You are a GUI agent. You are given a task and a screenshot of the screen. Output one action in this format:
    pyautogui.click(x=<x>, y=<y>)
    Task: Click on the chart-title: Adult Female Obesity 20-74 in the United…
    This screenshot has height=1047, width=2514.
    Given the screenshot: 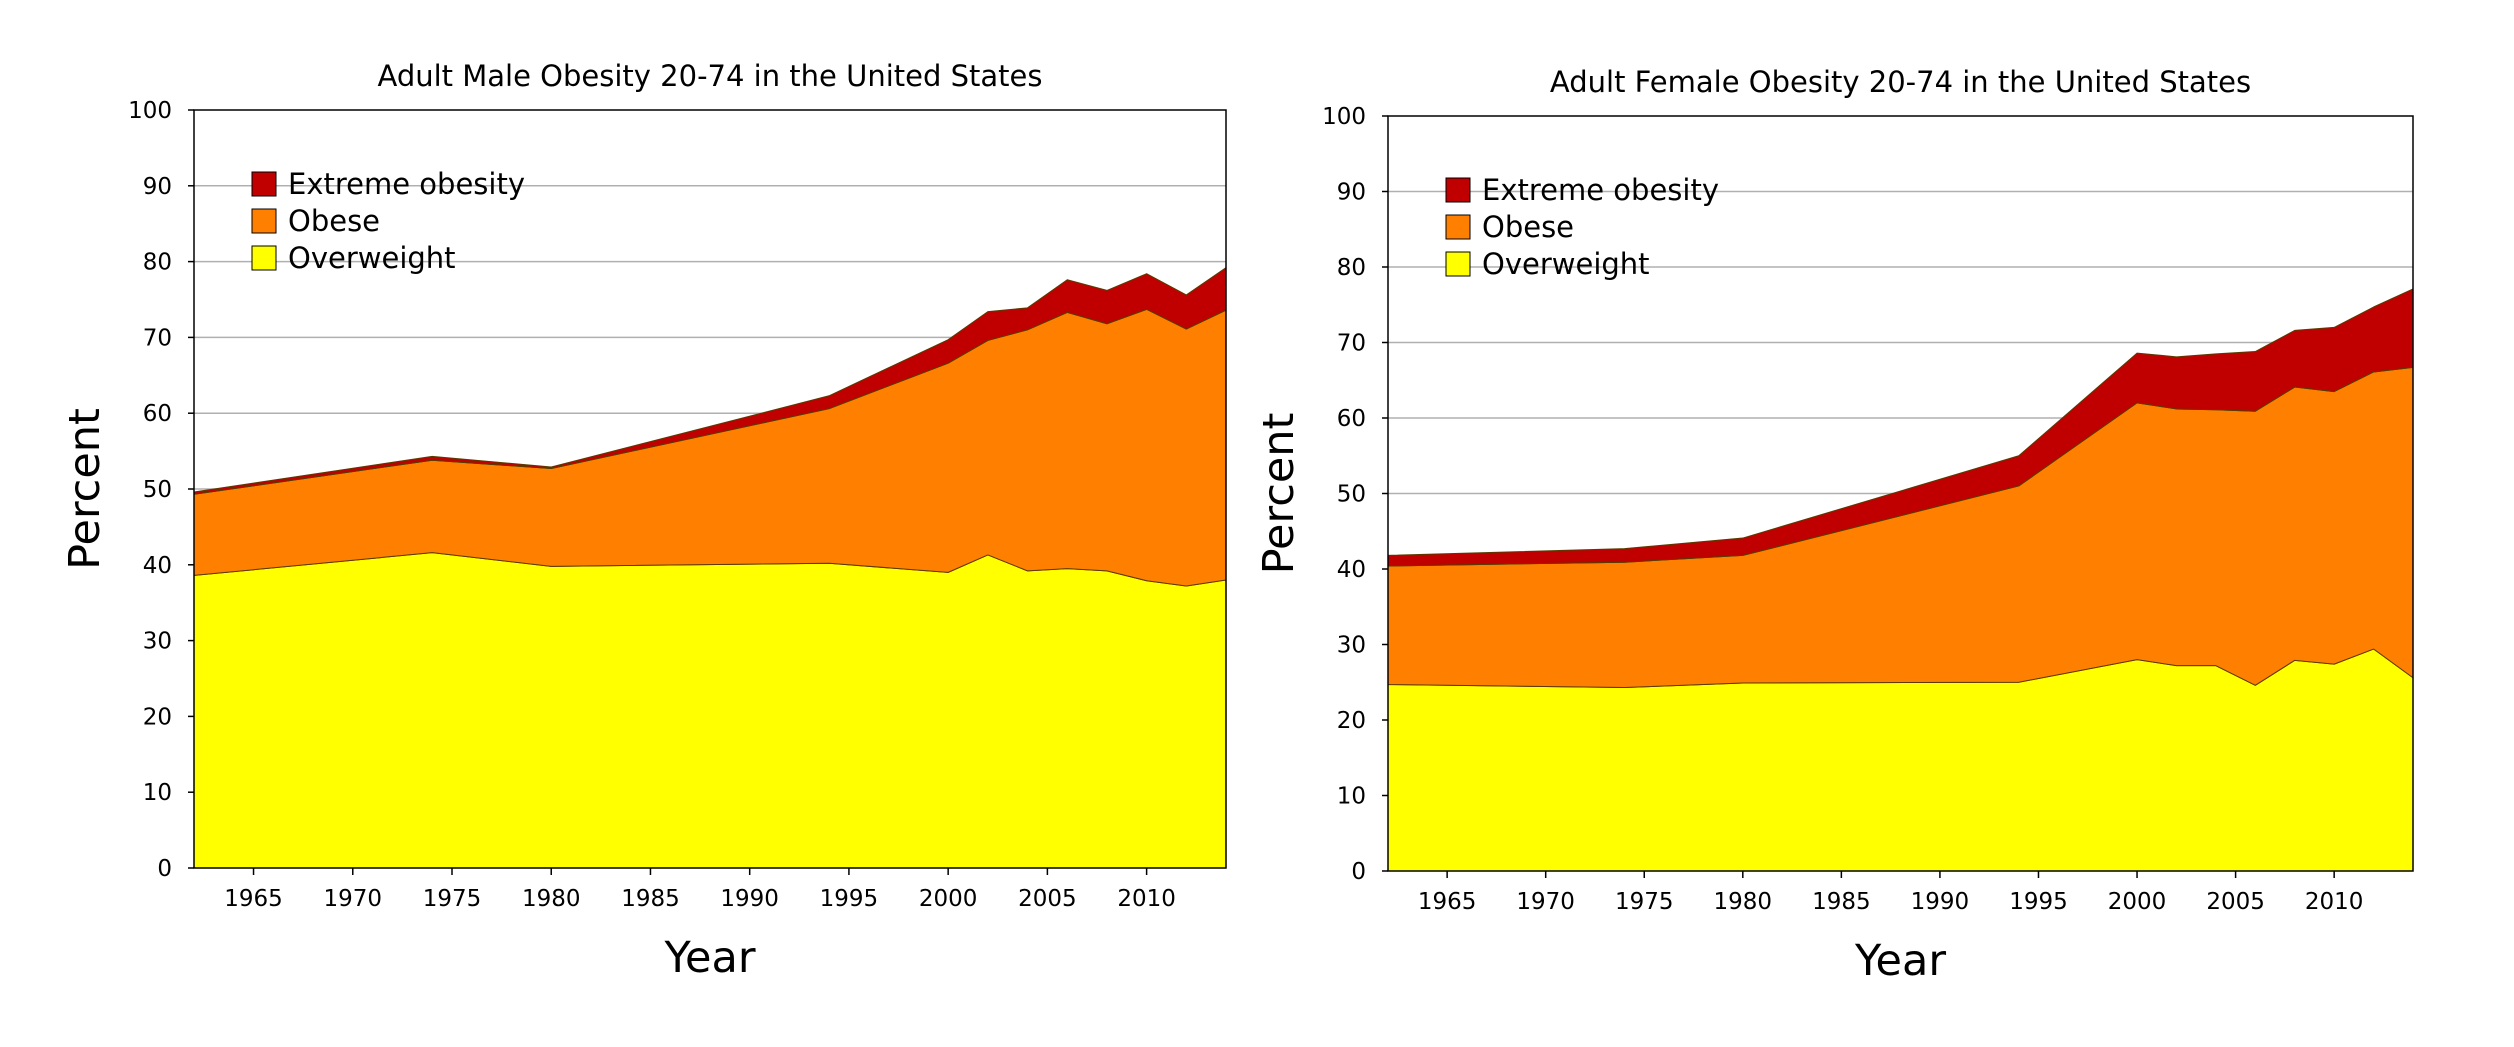 What is the action you would take?
    pyautogui.click(x=1900, y=82)
    